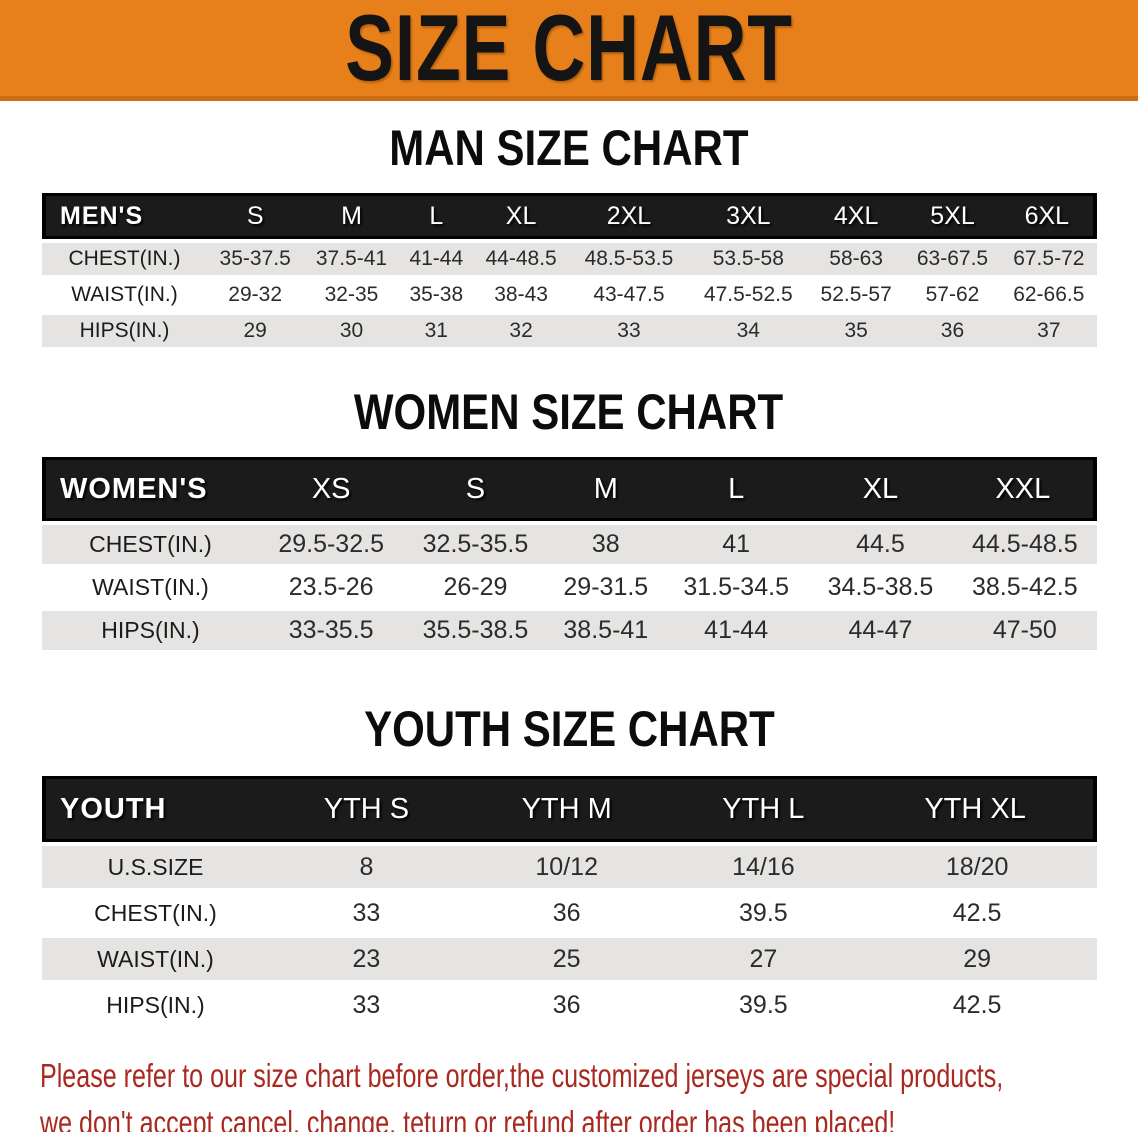  I want to click on table-row: CHEST(IN.) 33 36 39.5 42.5, so click(569, 913).